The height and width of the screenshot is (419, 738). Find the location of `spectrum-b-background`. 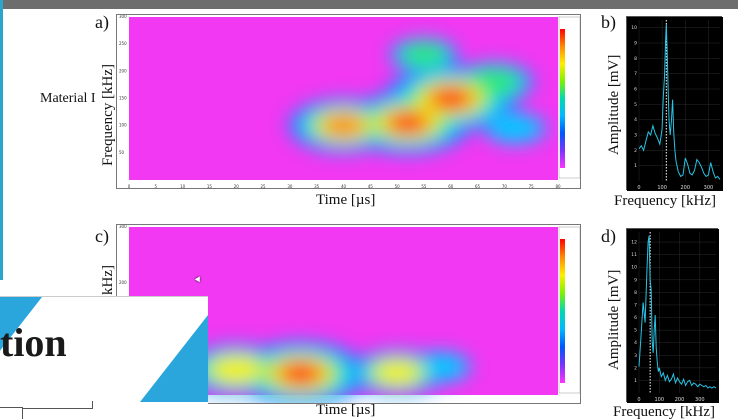

spectrum-b-background is located at coordinates (675, 104).